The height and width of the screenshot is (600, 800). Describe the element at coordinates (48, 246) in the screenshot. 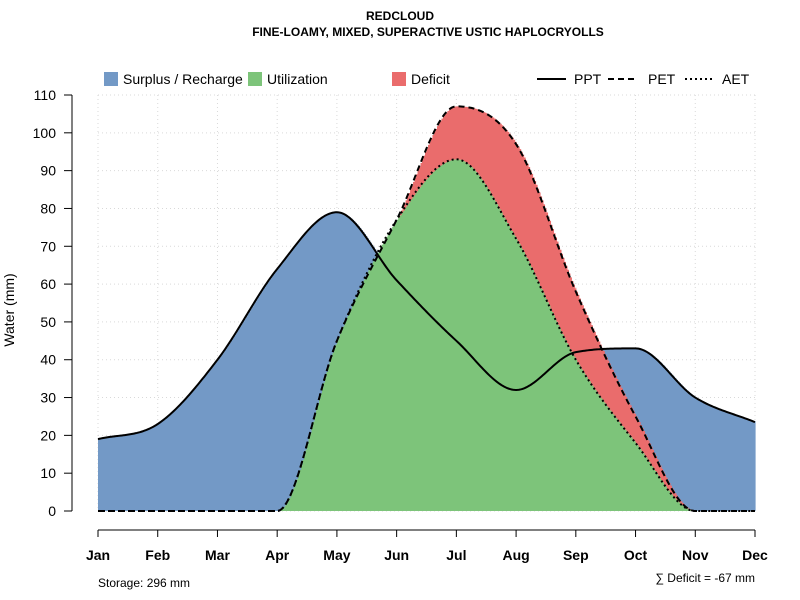

I see `y-tick-label: 70` at that location.